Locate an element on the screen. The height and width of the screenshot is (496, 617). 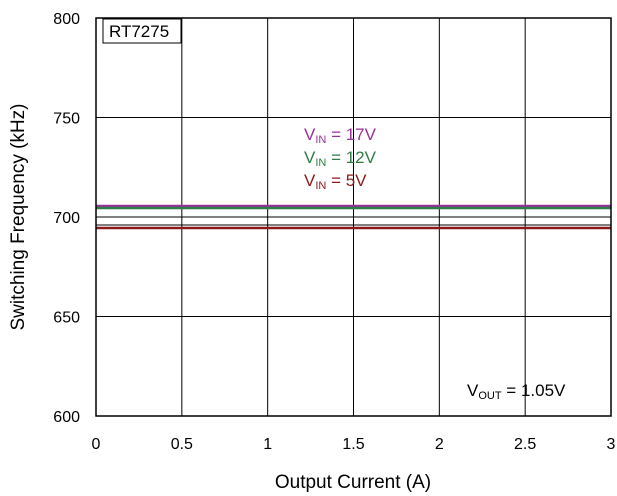
y-tick-label: 800 is located at coordinates (66, 19).